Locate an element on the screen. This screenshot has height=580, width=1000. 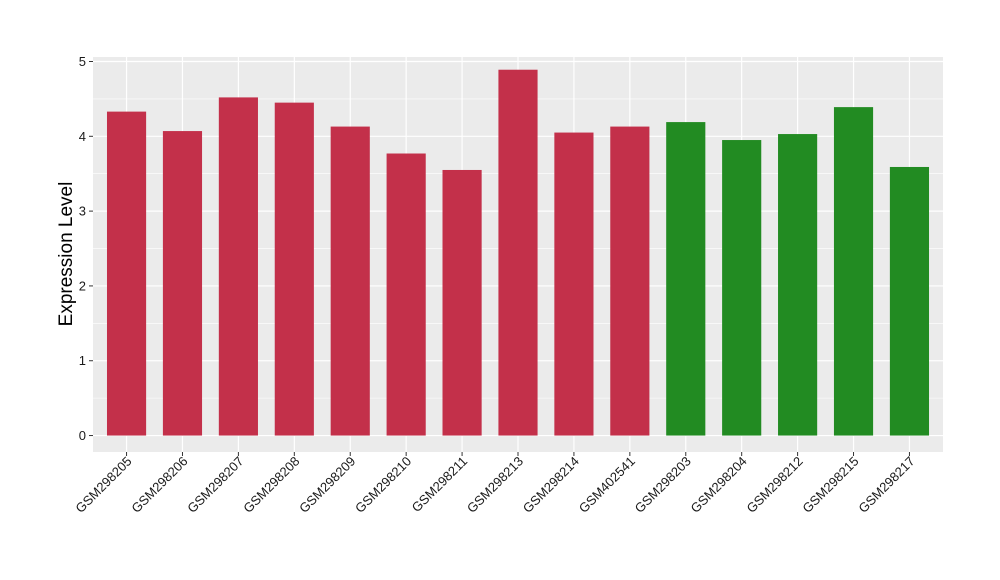
bar-GSM298204 is located at coordinates (742, 288).